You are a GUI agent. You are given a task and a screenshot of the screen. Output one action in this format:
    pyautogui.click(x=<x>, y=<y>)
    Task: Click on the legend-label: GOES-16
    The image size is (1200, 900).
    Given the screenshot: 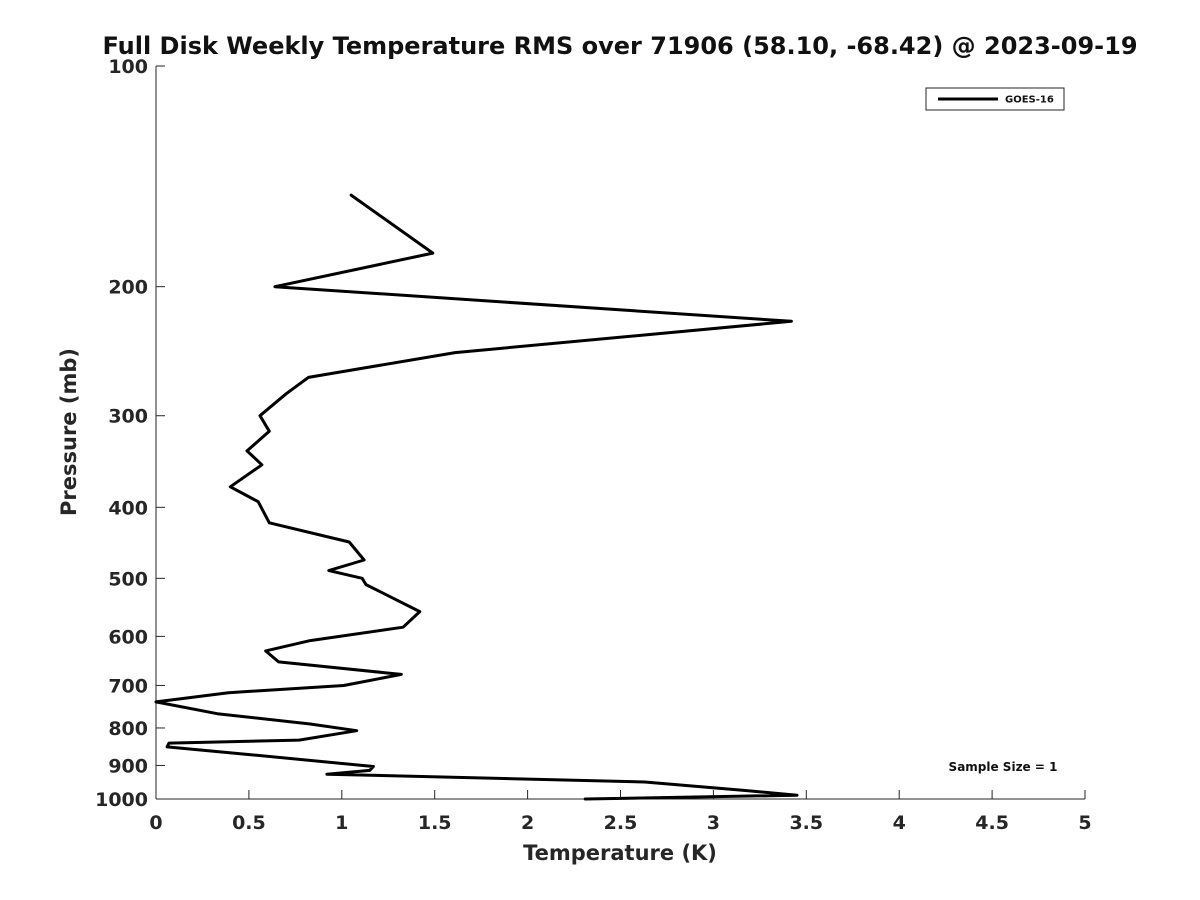 What is the action you would take?
    pyautogui.click(x=1029, y=100)
    